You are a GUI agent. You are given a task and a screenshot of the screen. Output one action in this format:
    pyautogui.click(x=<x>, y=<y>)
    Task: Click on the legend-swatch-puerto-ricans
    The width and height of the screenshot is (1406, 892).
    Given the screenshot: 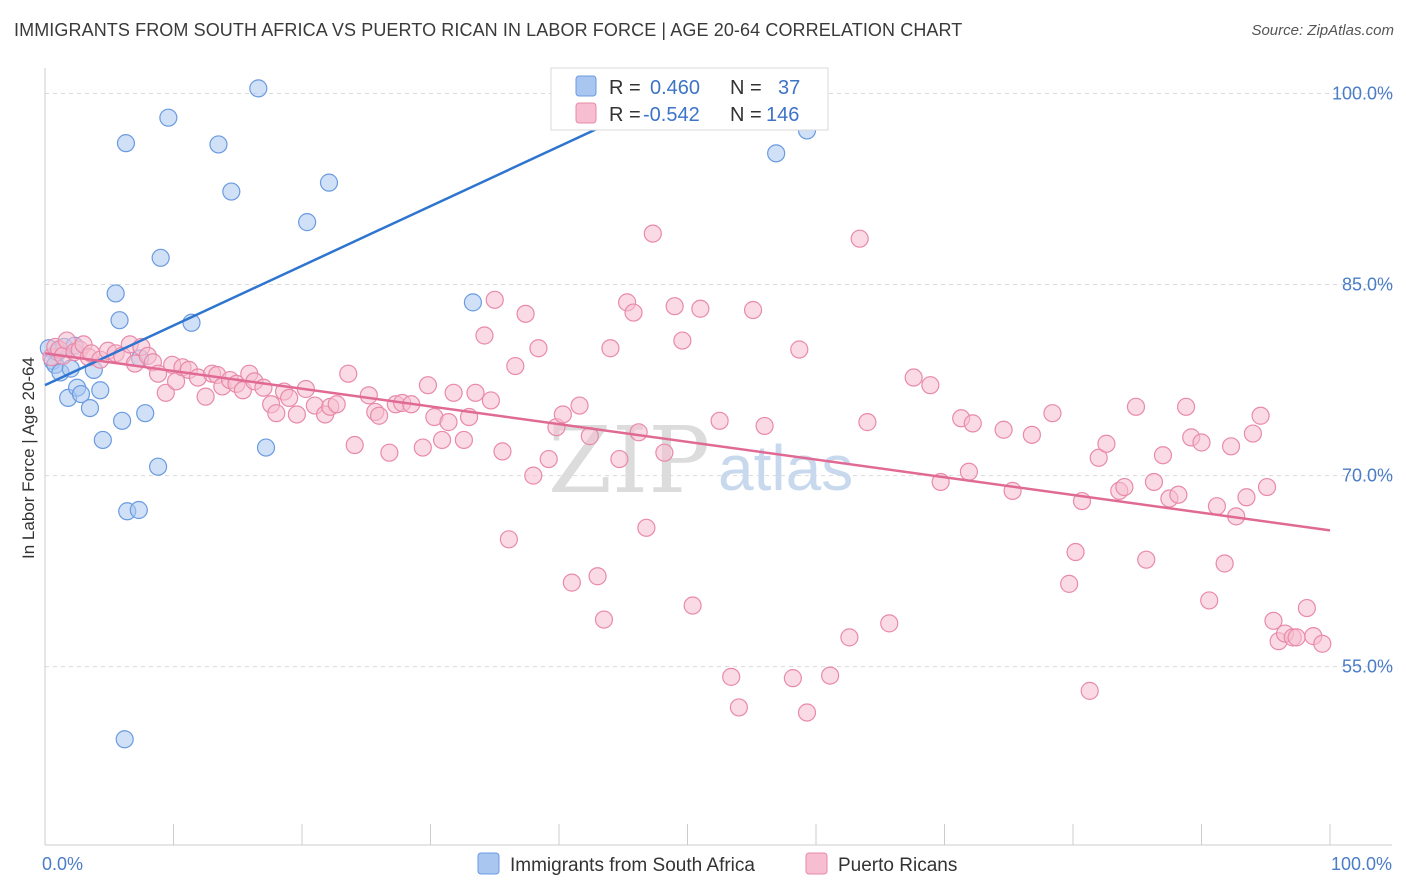 What is the action you would take?
    pyautogui.click(x=586, y=113)
    